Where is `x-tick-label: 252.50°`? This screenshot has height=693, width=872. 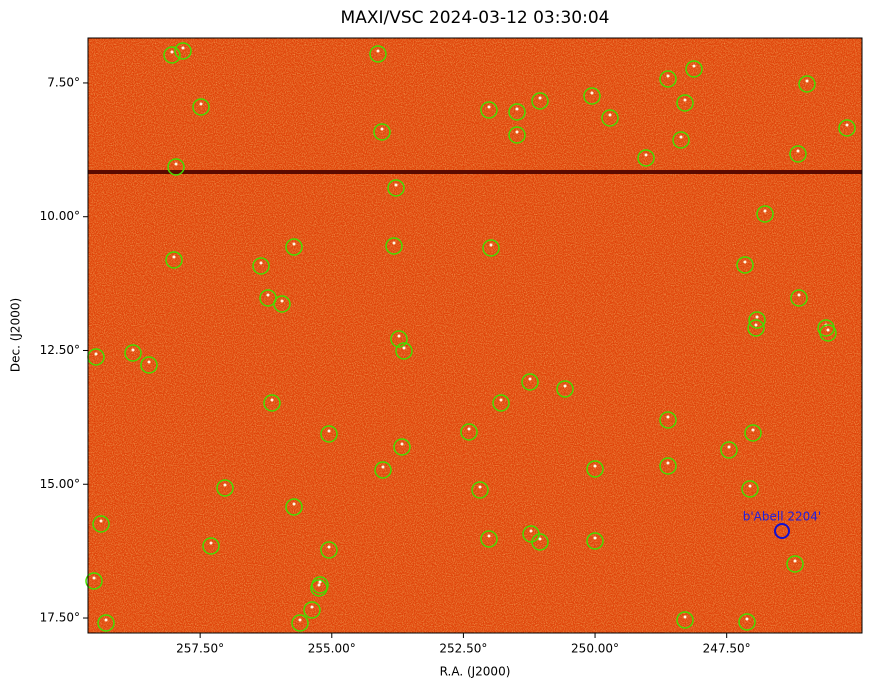
x-tick-label: 252.50° is located at coordinates (463, 649).